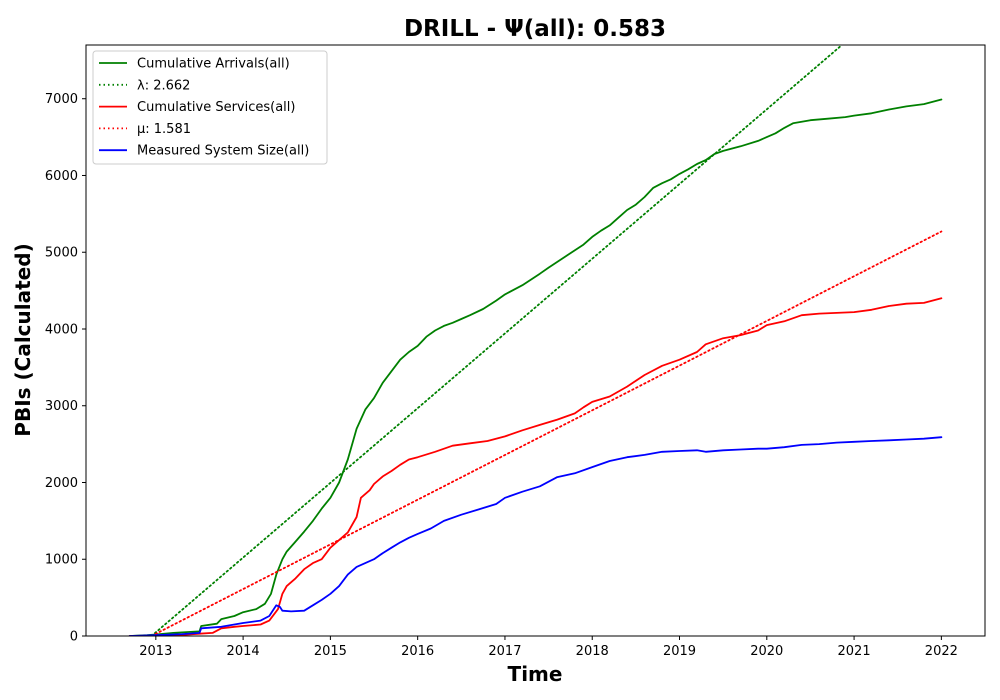 This screenshot has width=1000, height=700. Describe the element at coordinates (223, 151) in the screenshot. I see `legend-label: Measured System Size(all)` at that location.